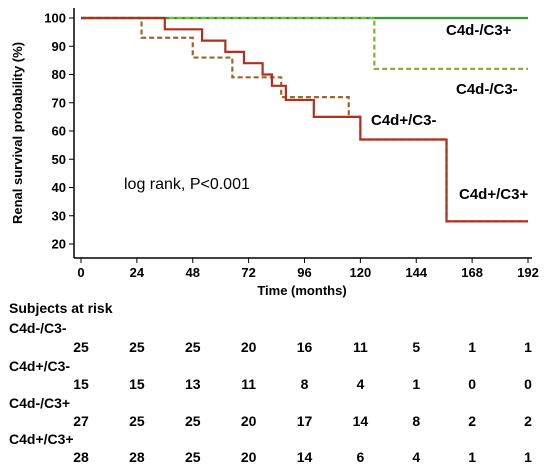 This screenshot has width=550, height=467. I want to click on risk-count-cell: 27, so click(81, 421).